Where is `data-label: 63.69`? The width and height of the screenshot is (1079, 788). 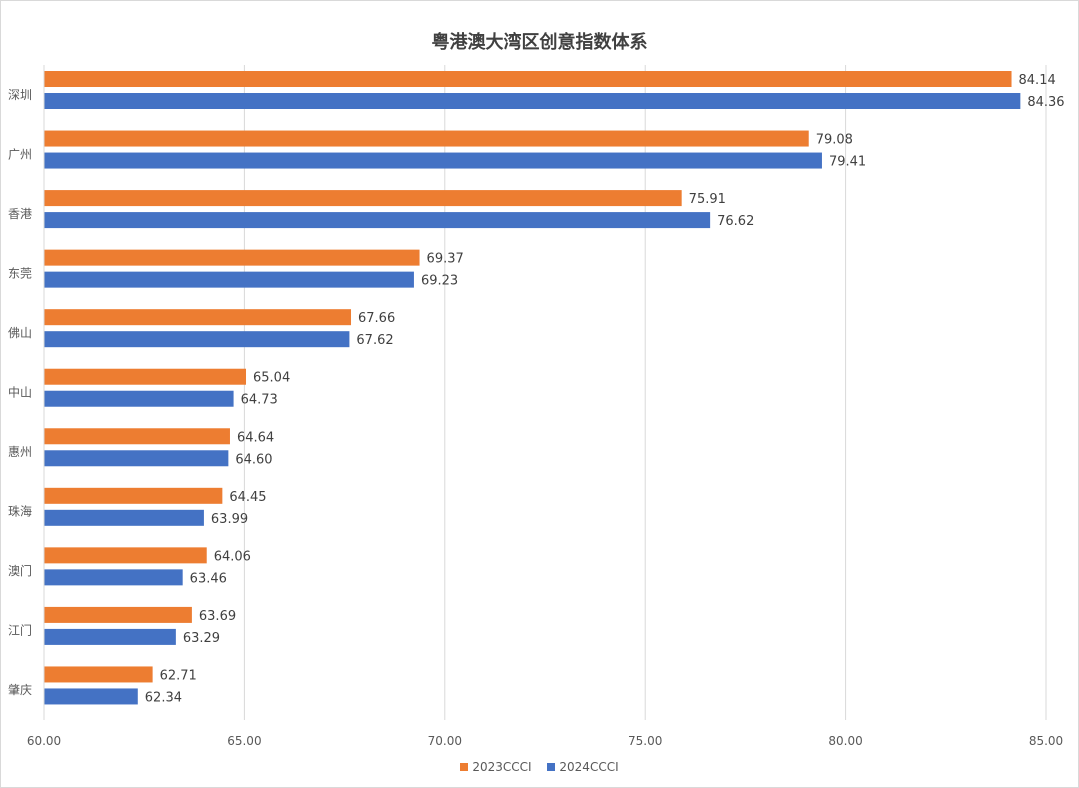 data-label: 63.69 is located at coordinates (217, 616).